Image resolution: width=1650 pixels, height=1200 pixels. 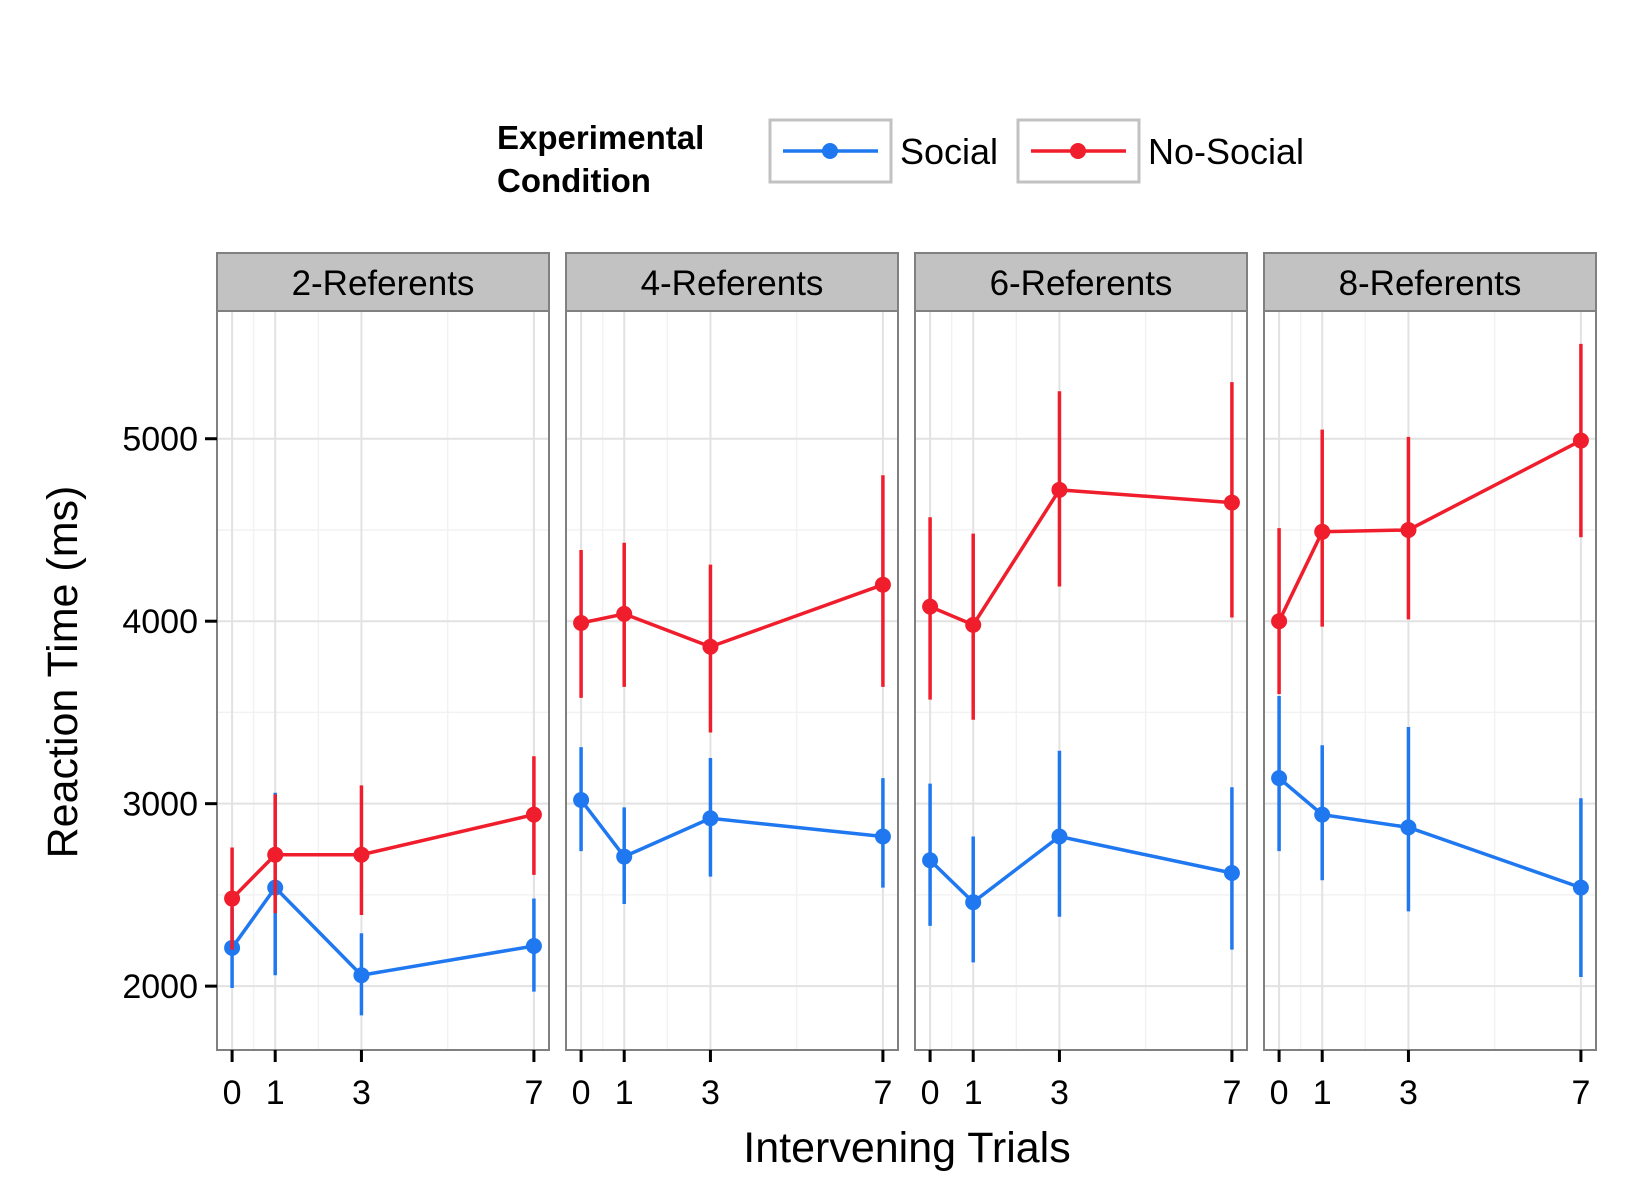 What do you see at coordinates (160, 622) in the screenshot?
I see `y-tick-label: 4000` at bounding box center [160, 622].